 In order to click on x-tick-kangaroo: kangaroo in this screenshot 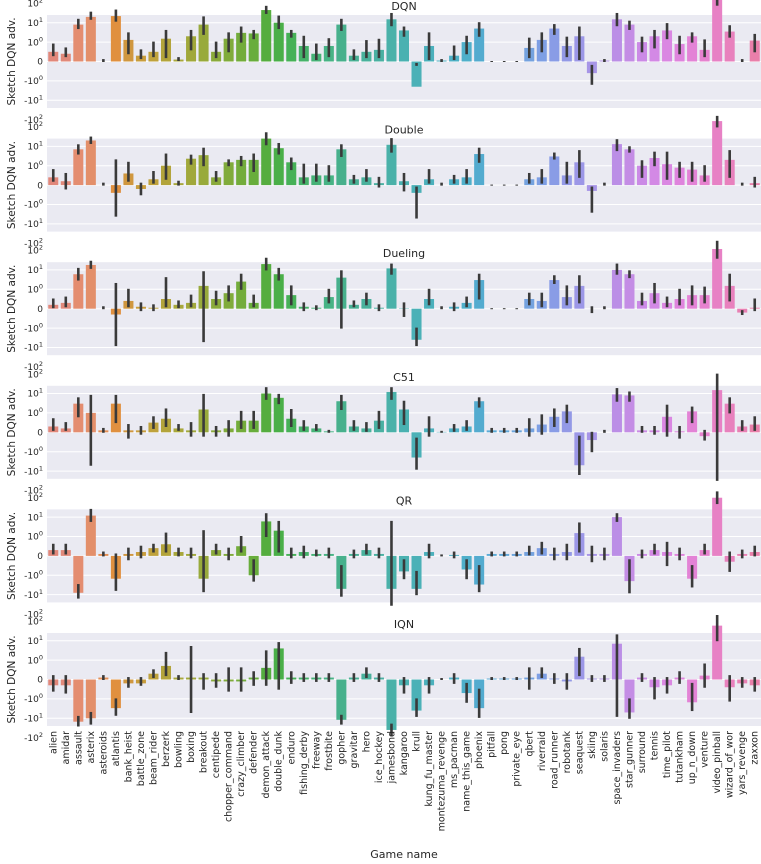, I will do `click(404, 753)`.